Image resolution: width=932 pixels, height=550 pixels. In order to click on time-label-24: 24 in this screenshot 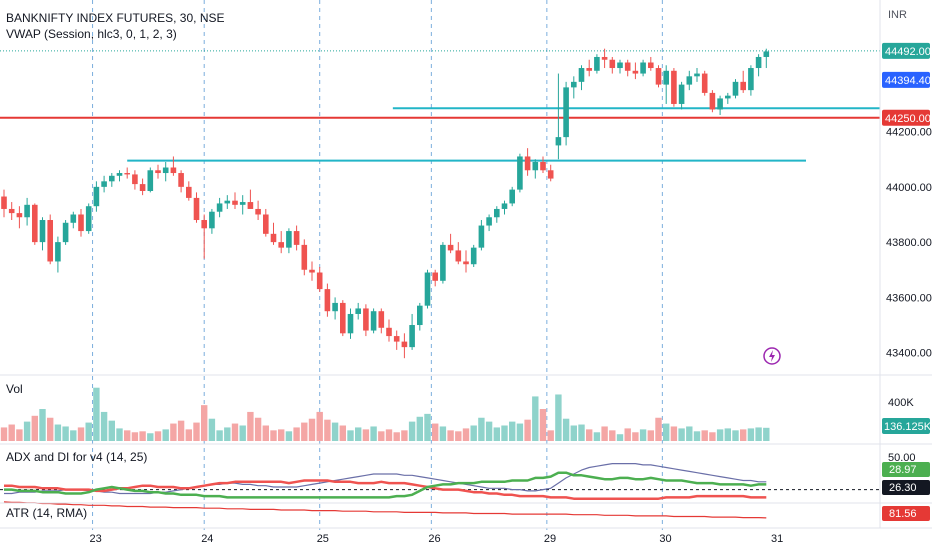, I will do `click(207, 539)`.